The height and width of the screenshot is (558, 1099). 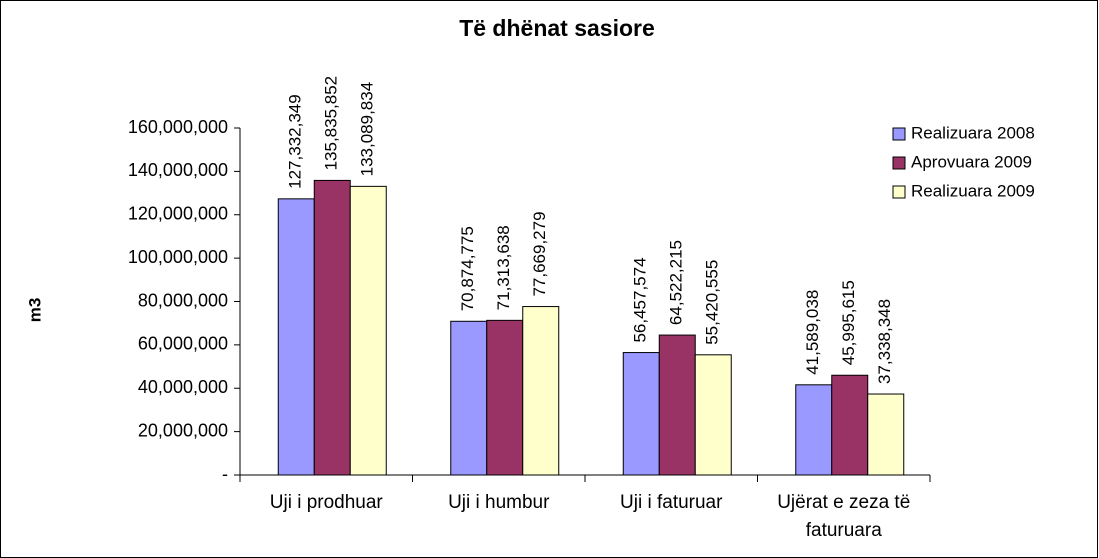 What do you see at coordinates (973, 190) in the screenshot?
I see `legend-label: Realizuara 2009` at bounding box center [973, 190].